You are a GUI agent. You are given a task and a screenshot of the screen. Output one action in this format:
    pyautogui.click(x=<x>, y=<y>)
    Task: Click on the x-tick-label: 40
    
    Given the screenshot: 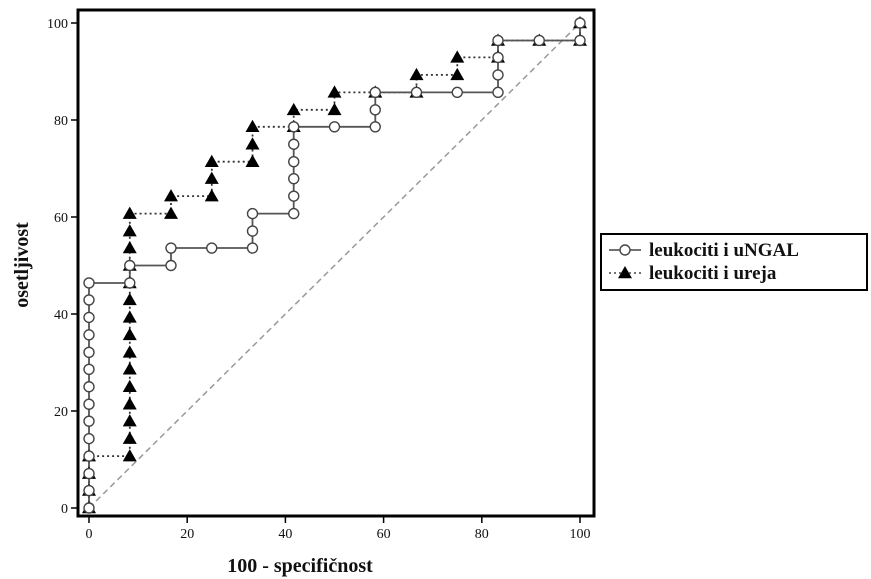 What is the action you would take?
    pyautogui.click(x=285, y=534)
    